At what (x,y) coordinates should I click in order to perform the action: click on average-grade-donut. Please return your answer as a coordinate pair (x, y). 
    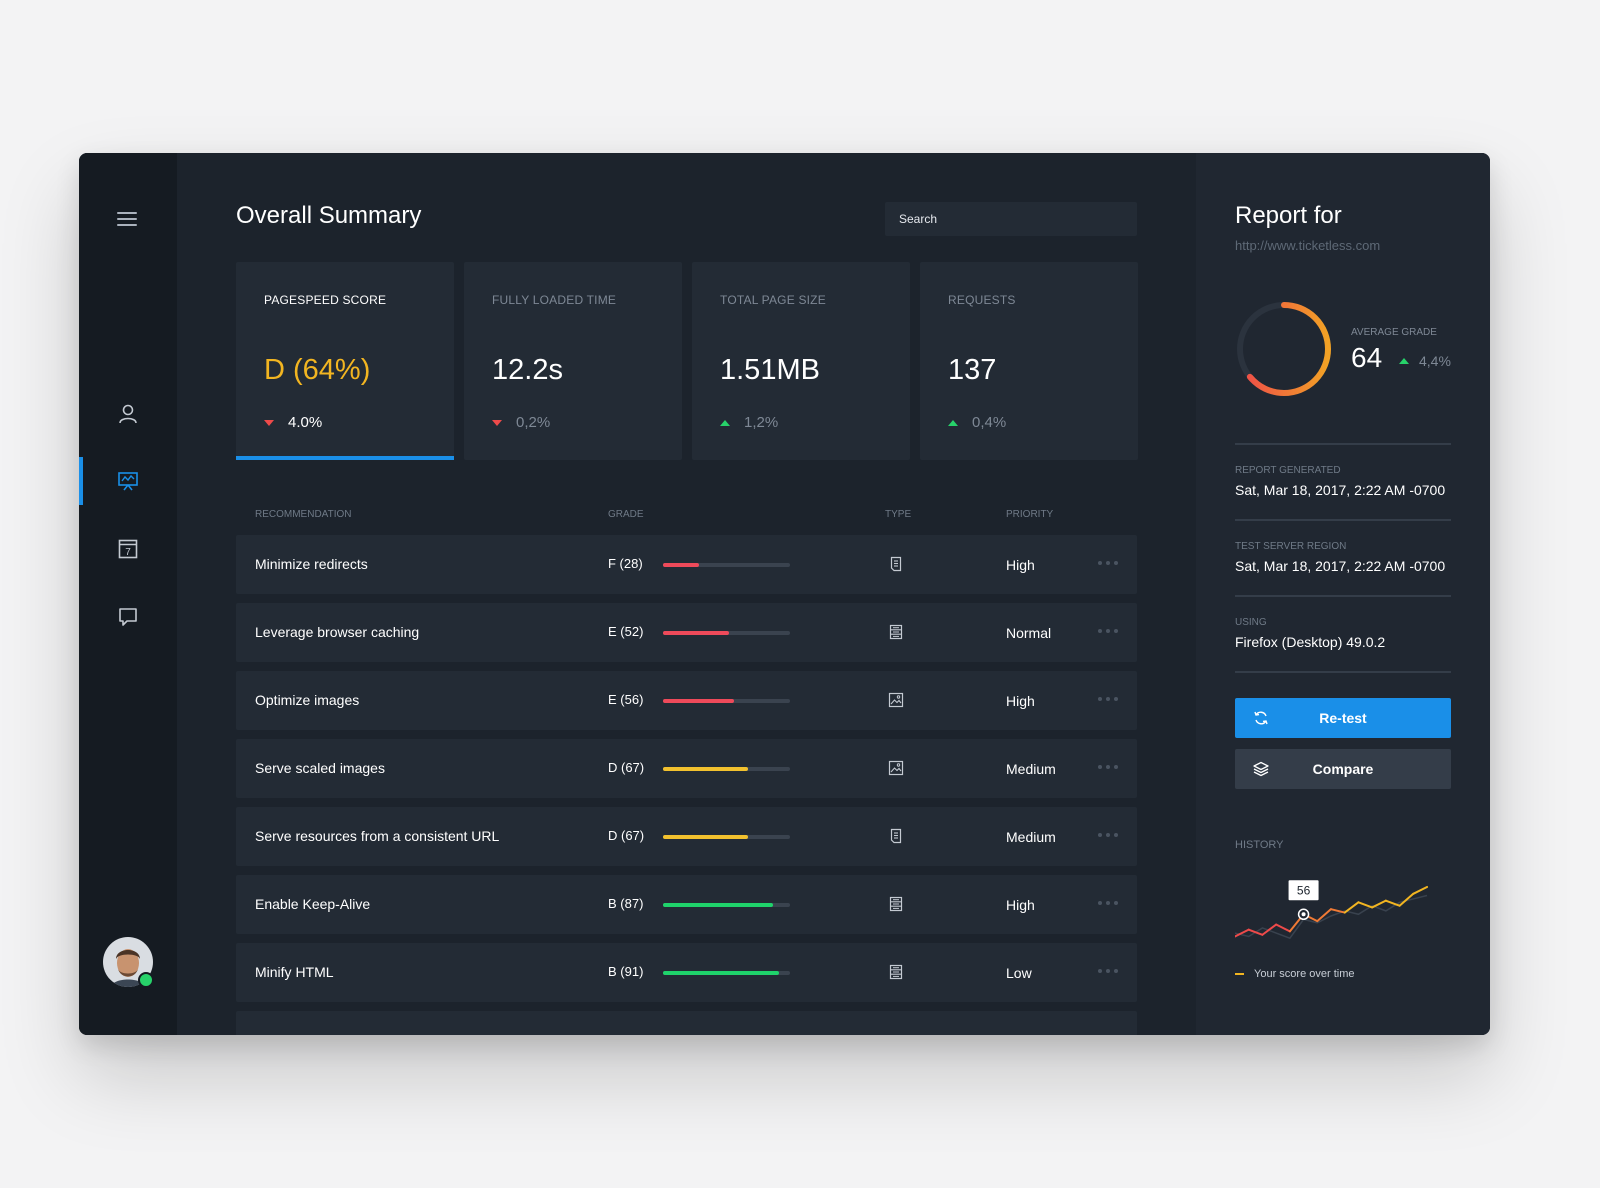
    Looking at the image, I should click on (1284, 349).